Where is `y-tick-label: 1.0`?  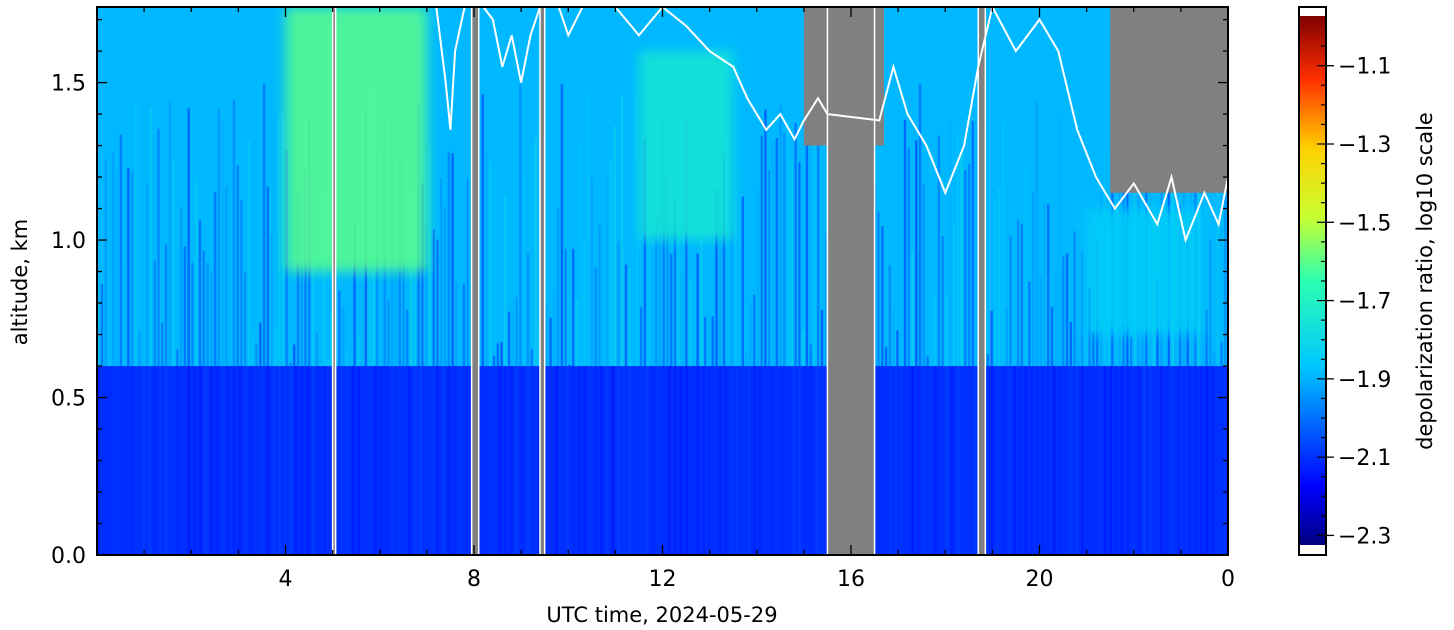 y-tick-label: 1.0 is located at coordinates (68, 241).